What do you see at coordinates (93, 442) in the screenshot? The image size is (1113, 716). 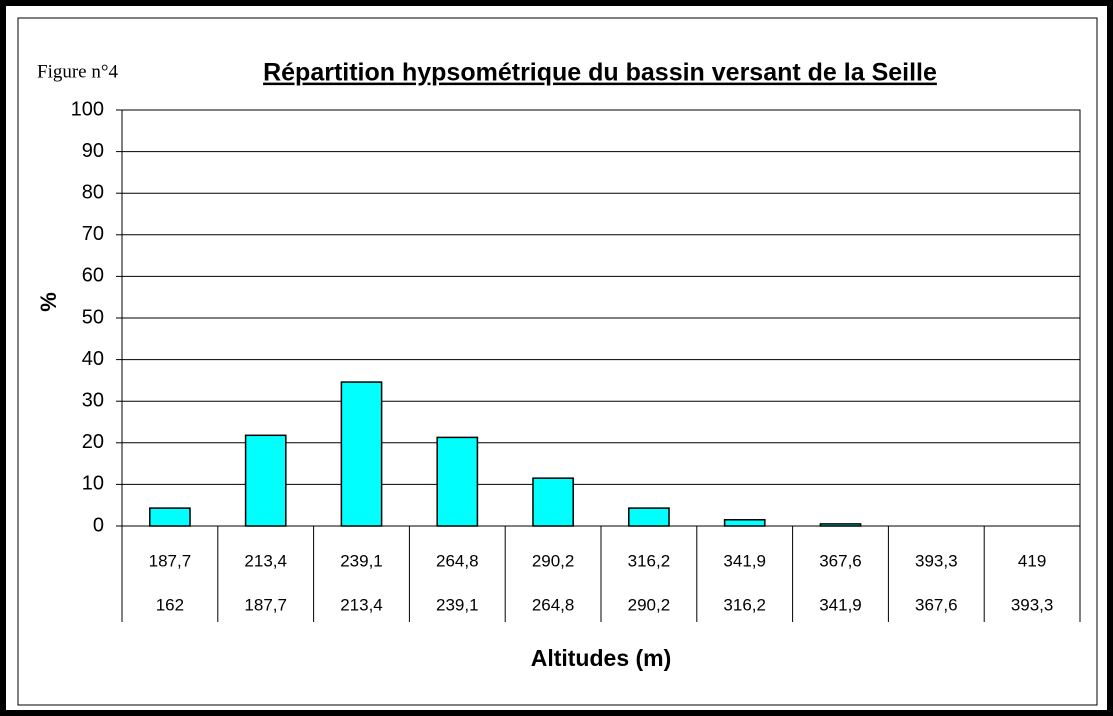 I see `y-tick-label: 20` at bounding box center [93, 442].